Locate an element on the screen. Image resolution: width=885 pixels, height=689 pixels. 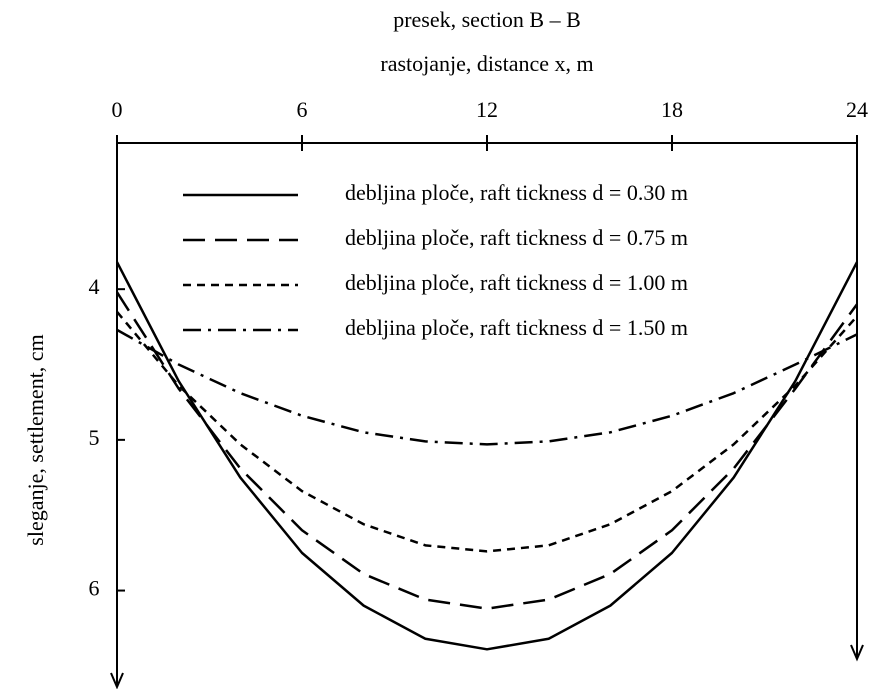
x-tick-label: 6 is located at coordinates (302, 109).